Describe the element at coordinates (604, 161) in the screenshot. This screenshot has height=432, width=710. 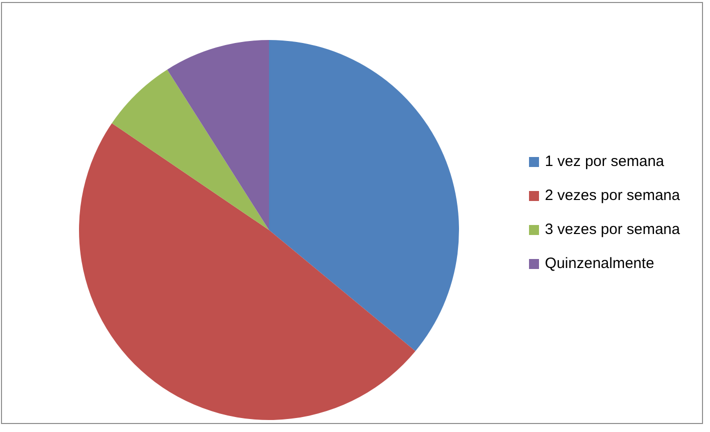
I see `legend-label: 1 vez por semana` at that location.